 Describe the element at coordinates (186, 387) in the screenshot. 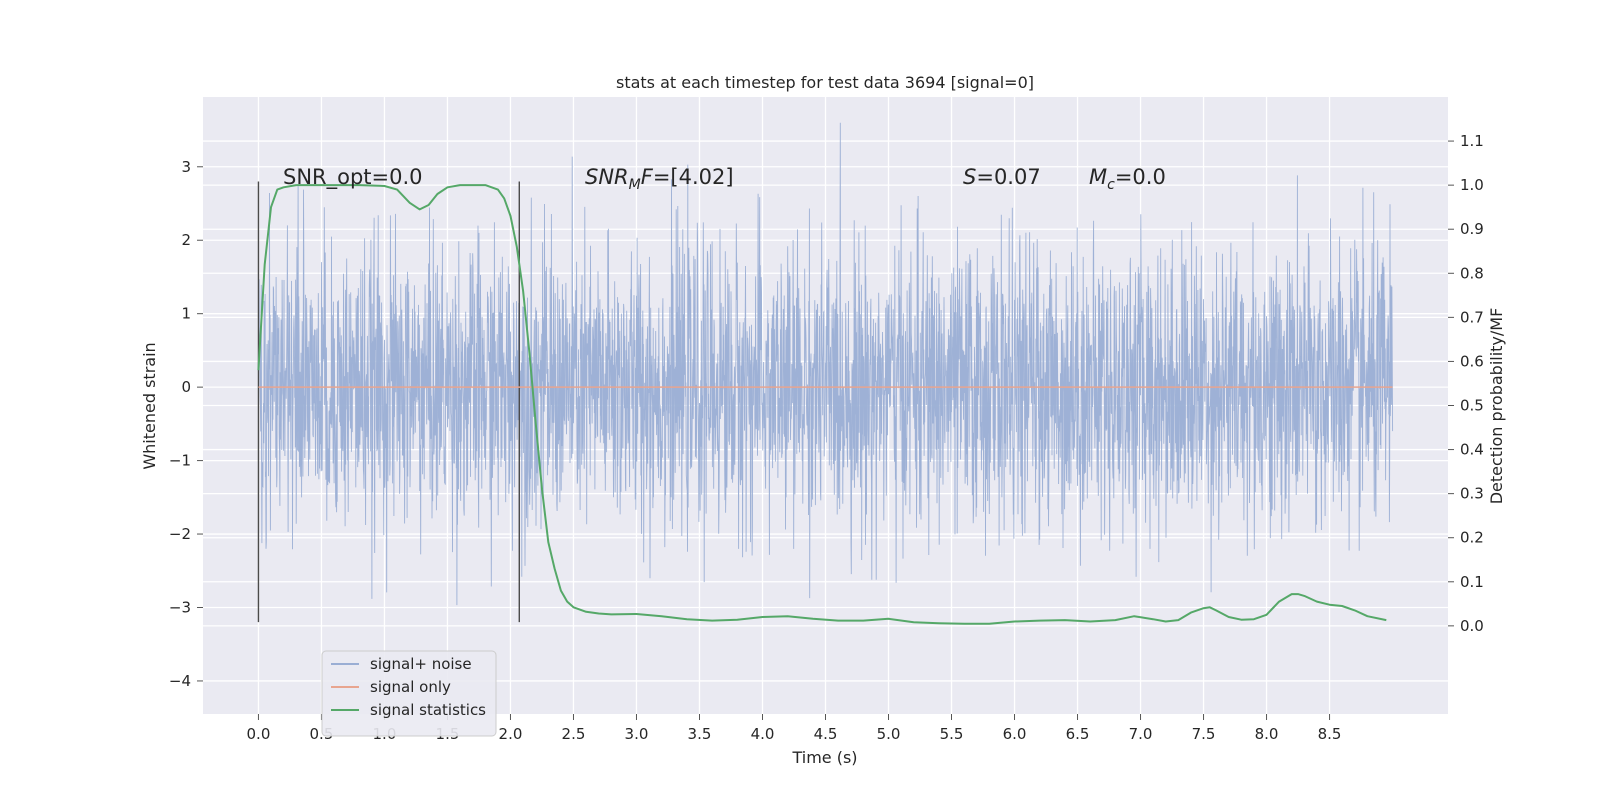

I see `y-tick-label: 0` at that location.